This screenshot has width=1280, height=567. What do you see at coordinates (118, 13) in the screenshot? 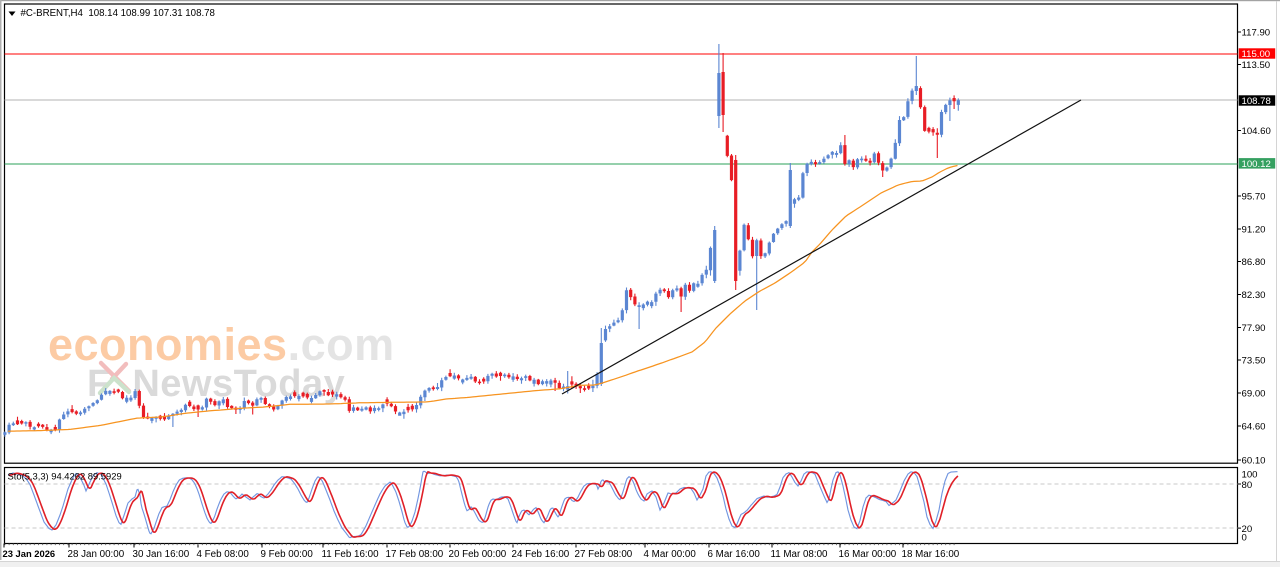
I see `svg-text:#C-BRENT,H4 108.14 108.99 107: #C-BRENT,H4 108.14 108.99 107.31 108.78` at bounding box center [118, 13].